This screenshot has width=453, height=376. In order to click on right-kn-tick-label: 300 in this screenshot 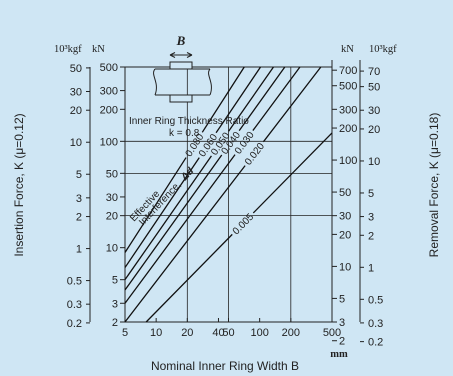, I will do `click(348, 110)`.